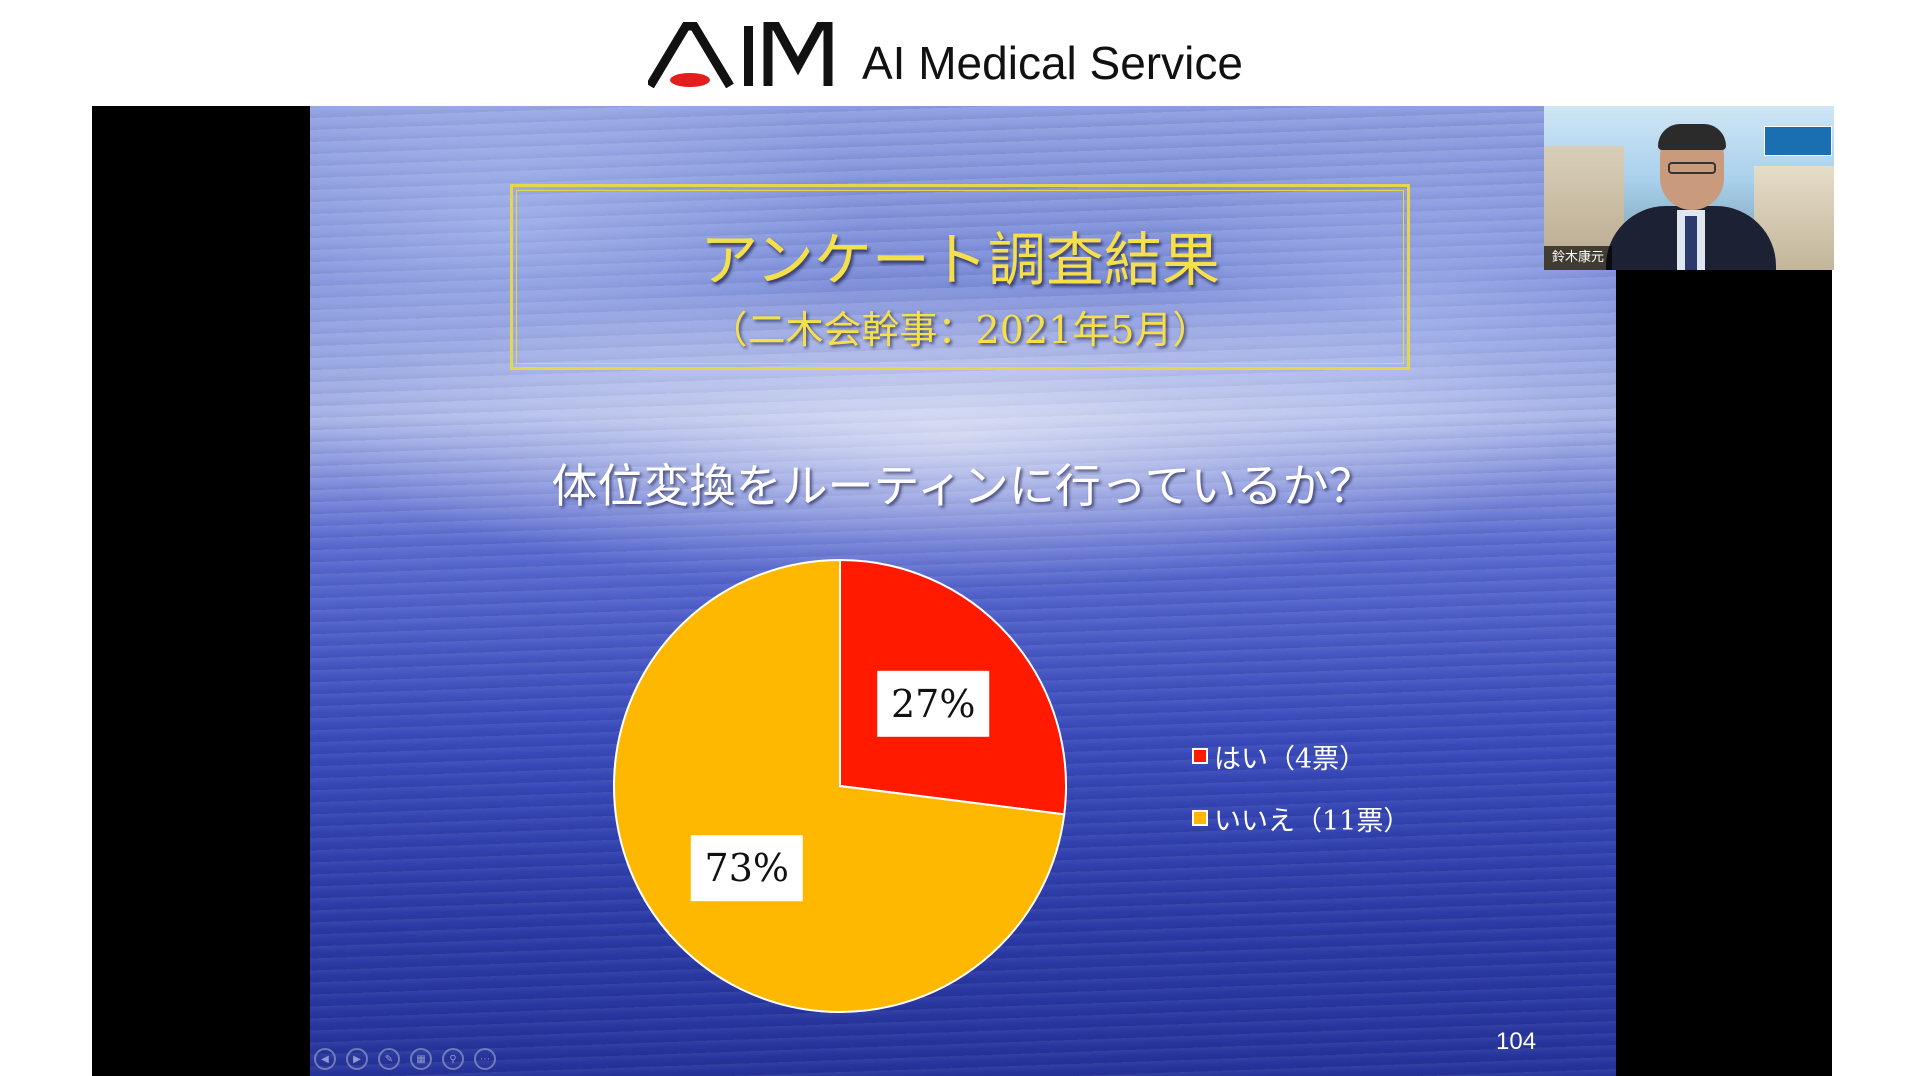 This screenshot has height=1076, width=1916. I want to click on next-icon: ▶, so click(357, 1059).